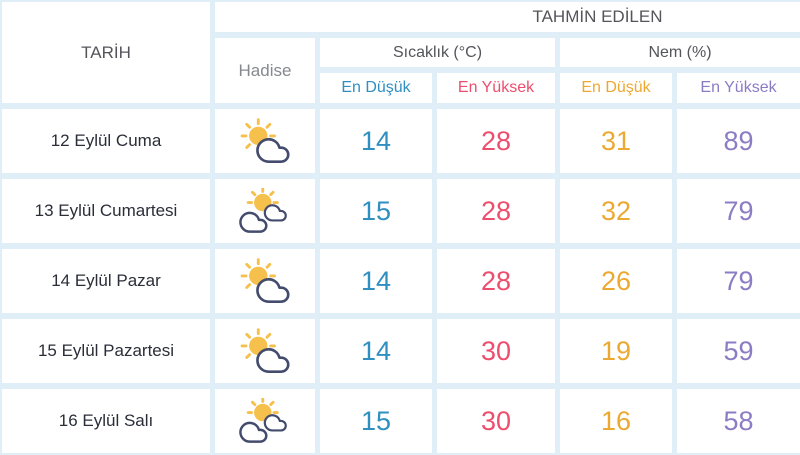  I want to click on date-cell: 14 Eylül Pazar, so click(106, 281).